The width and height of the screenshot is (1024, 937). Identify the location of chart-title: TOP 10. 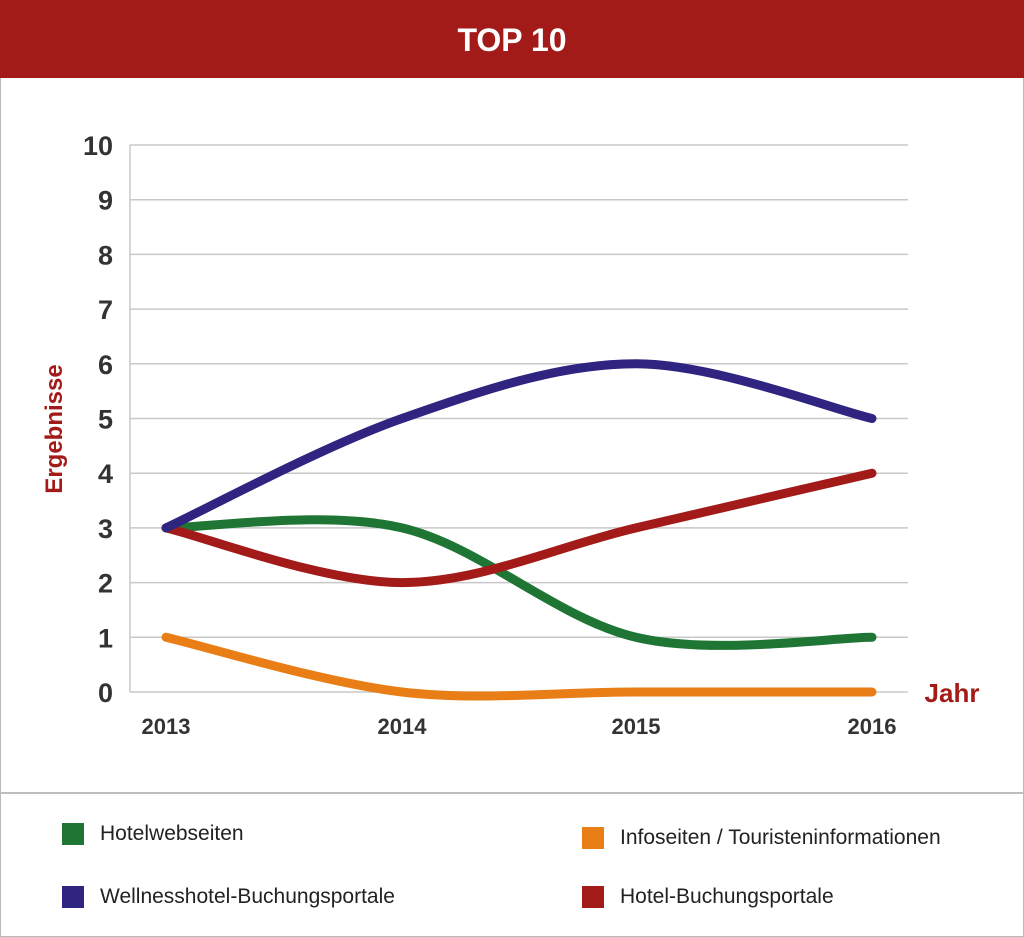
(512, 40).